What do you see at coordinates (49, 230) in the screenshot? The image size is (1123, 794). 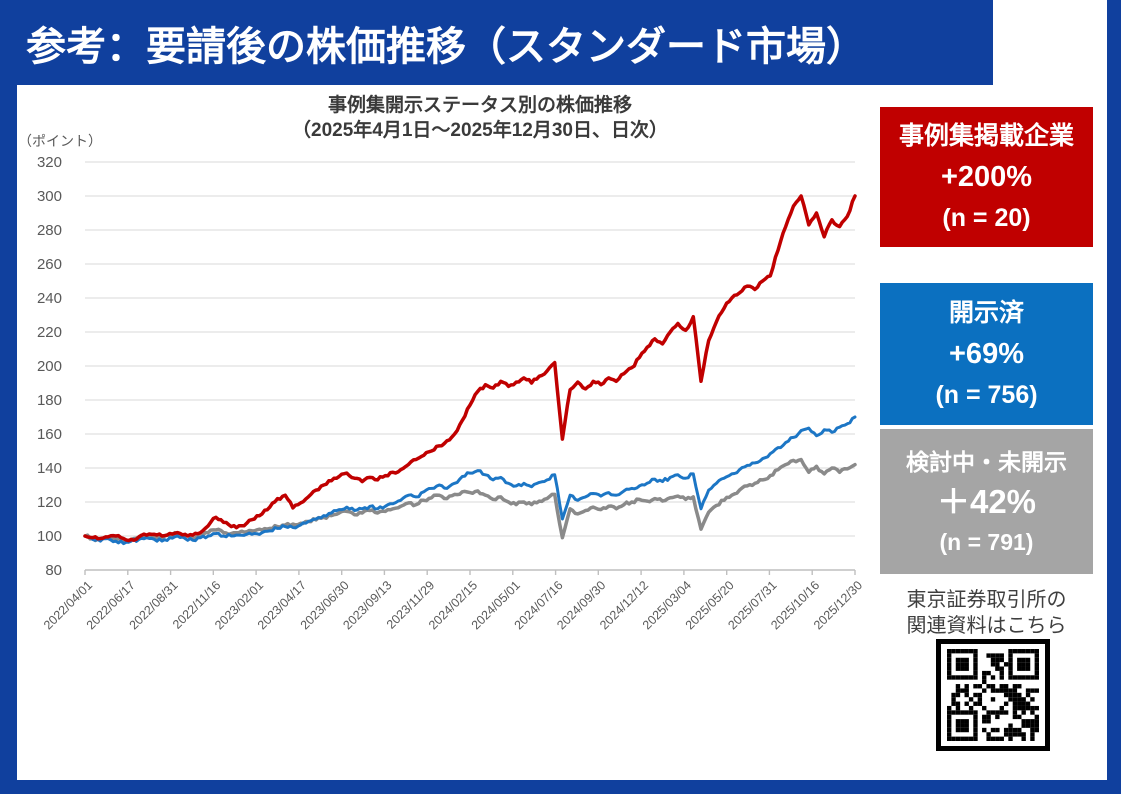 I see `svg-text: 280` at bounding box center [49, 230].